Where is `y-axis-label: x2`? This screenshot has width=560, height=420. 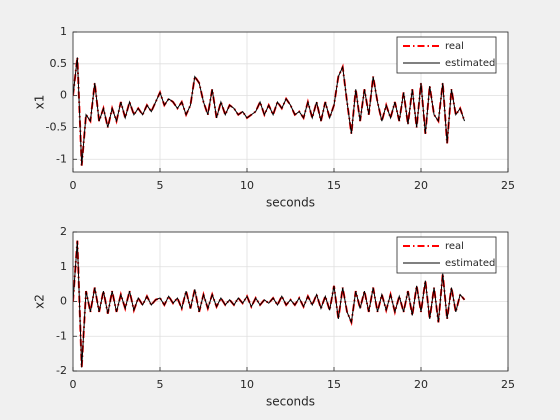 y-axis-label: x2 is located at coordinates (40, 301).